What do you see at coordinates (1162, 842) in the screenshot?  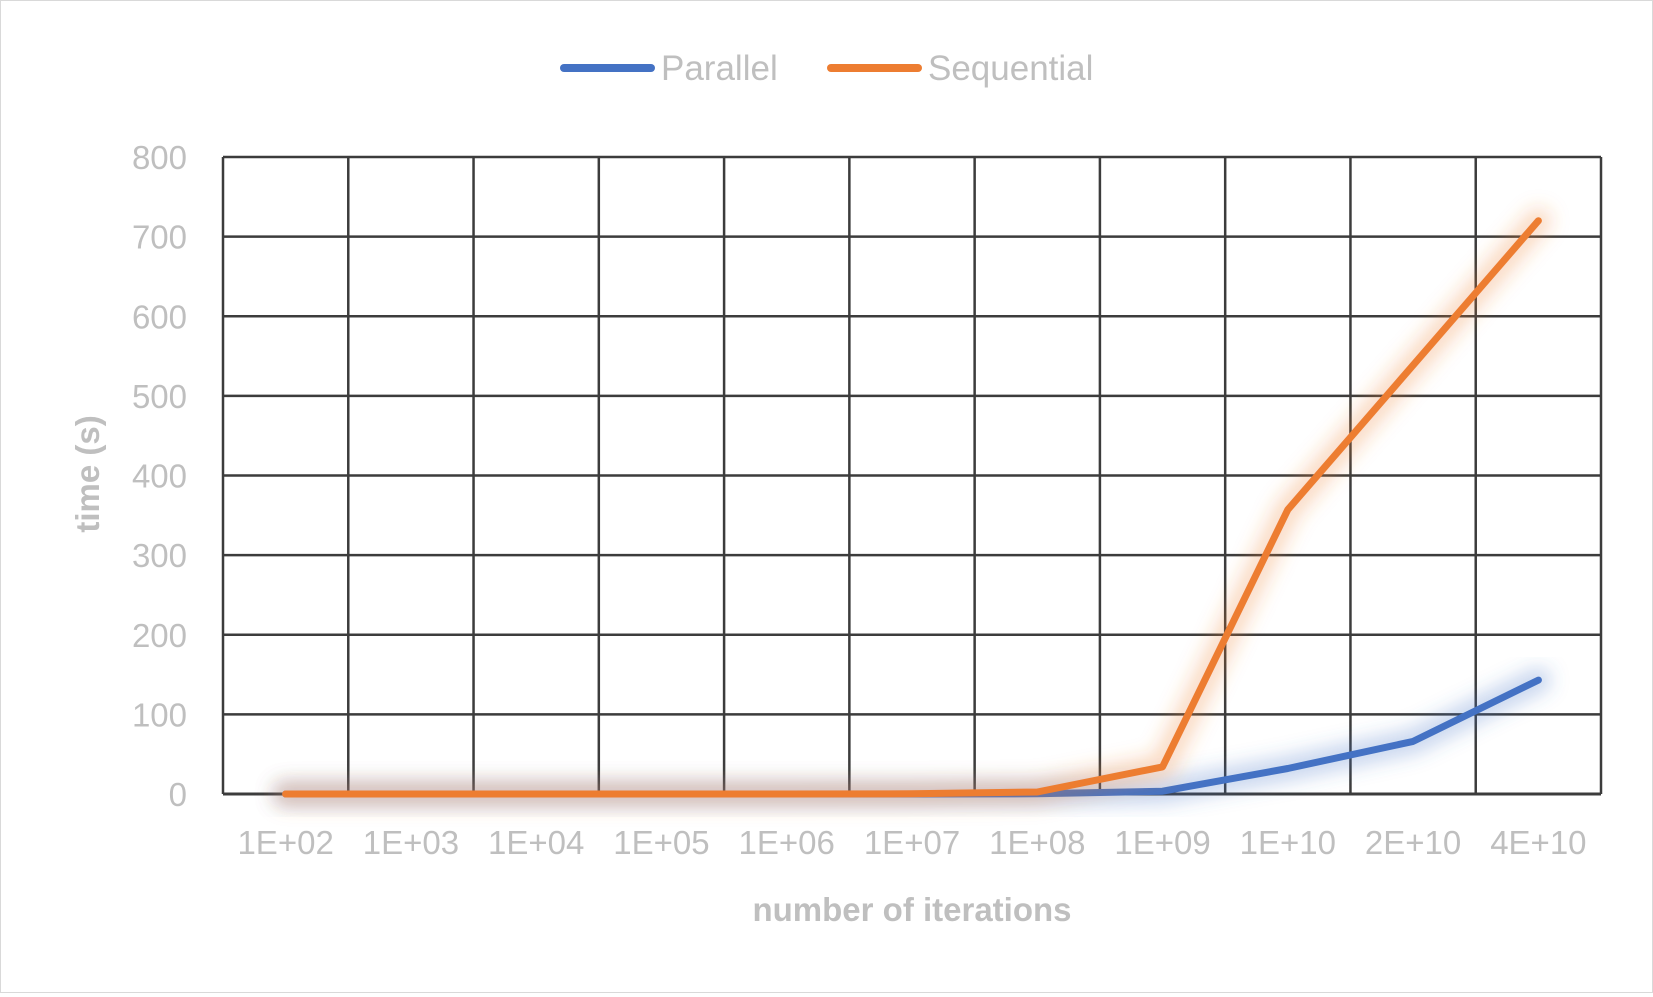 I see `x-tick-label: 1E+09` at bounding box center [1162, 842].